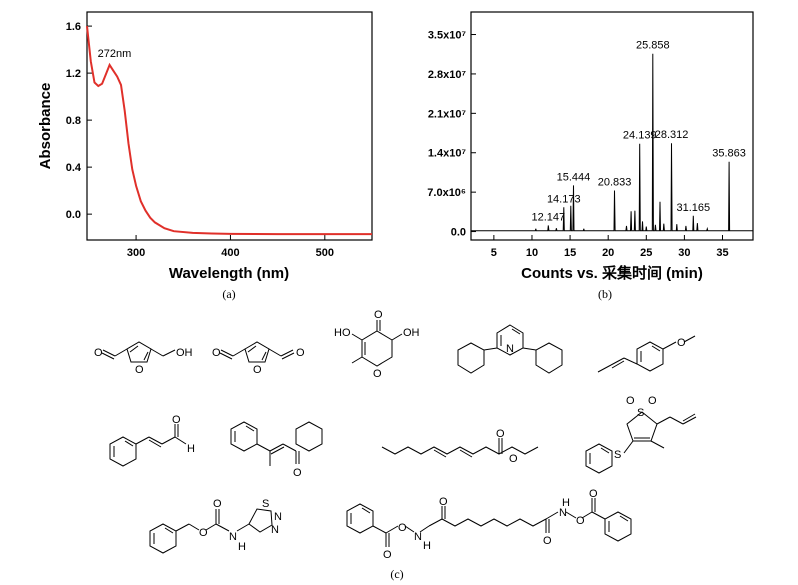 The height and width of the screenshot is (585, 798). What do you see at coordinates (446, 193) in the screenshot?
I see `y-tick-label: 7.0x10⁶` at bounding box center [446, 193].